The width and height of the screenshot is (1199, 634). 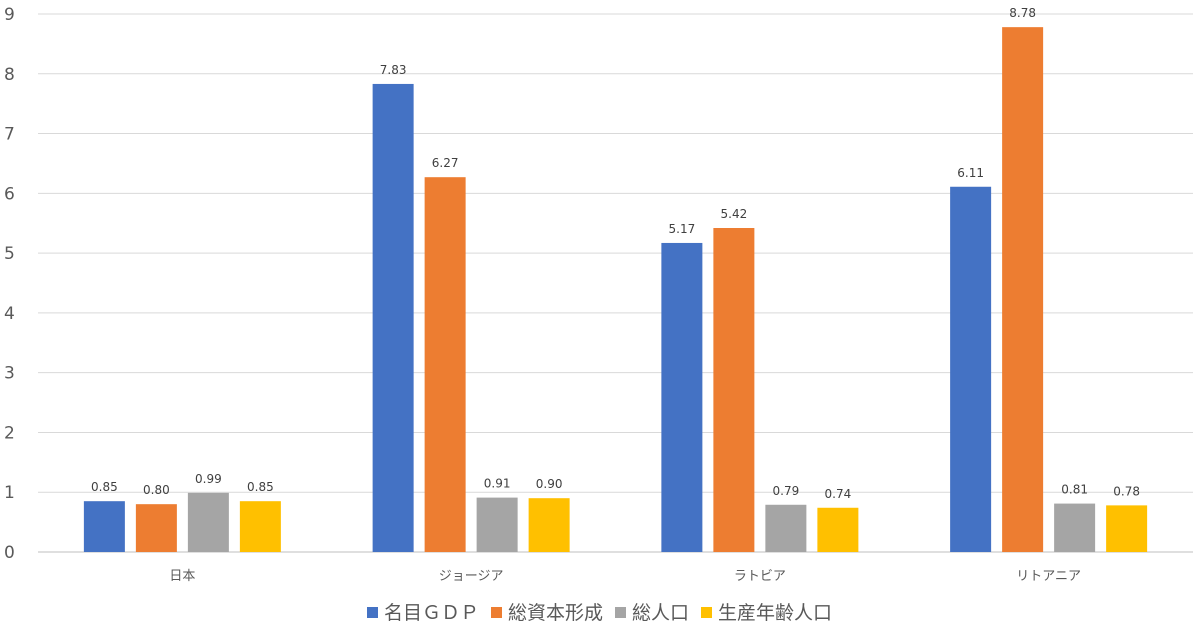 What do you see at coordinates (838, 494) in the screenshot?
I see `data-label: 0.74` at bounding box center [838, 494].